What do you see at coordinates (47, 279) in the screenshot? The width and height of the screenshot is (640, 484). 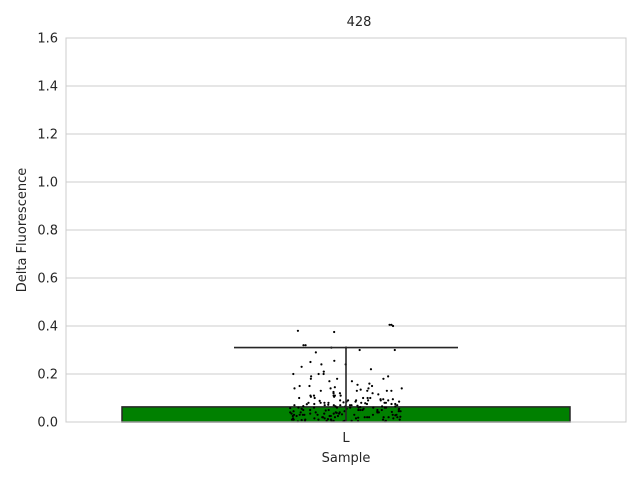 I see `y-tick-label: 0.6` at bounding box center [47, 279].